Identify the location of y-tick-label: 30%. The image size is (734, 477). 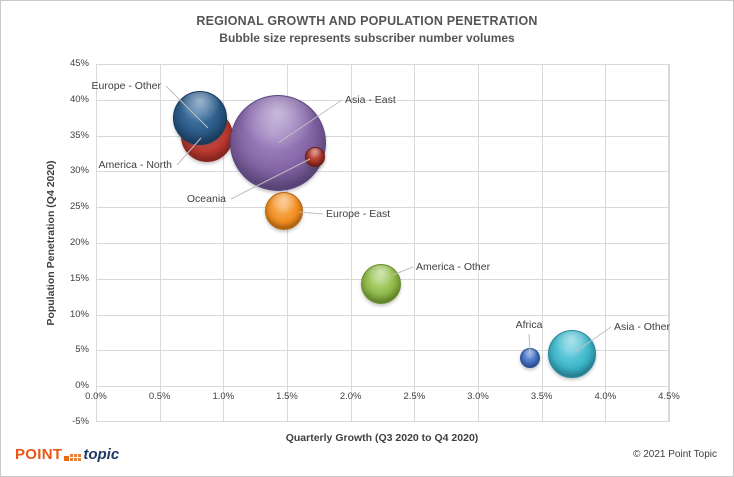
(79, 171).